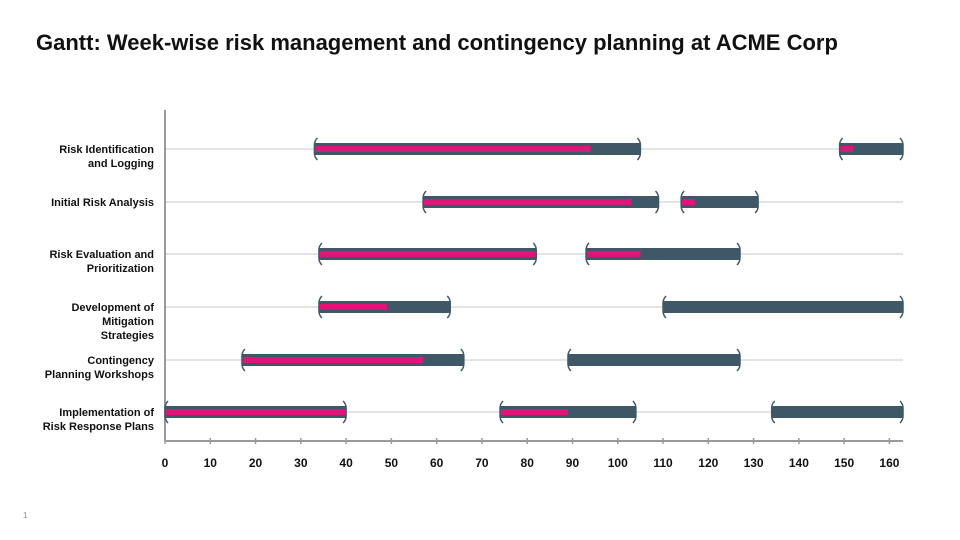 The height and width of the screenshot is (540, 960). What do you see at coordinates (211, 463) in the screenshot?
I see `x-tick-label: 10` at bounding box center [211, 463].